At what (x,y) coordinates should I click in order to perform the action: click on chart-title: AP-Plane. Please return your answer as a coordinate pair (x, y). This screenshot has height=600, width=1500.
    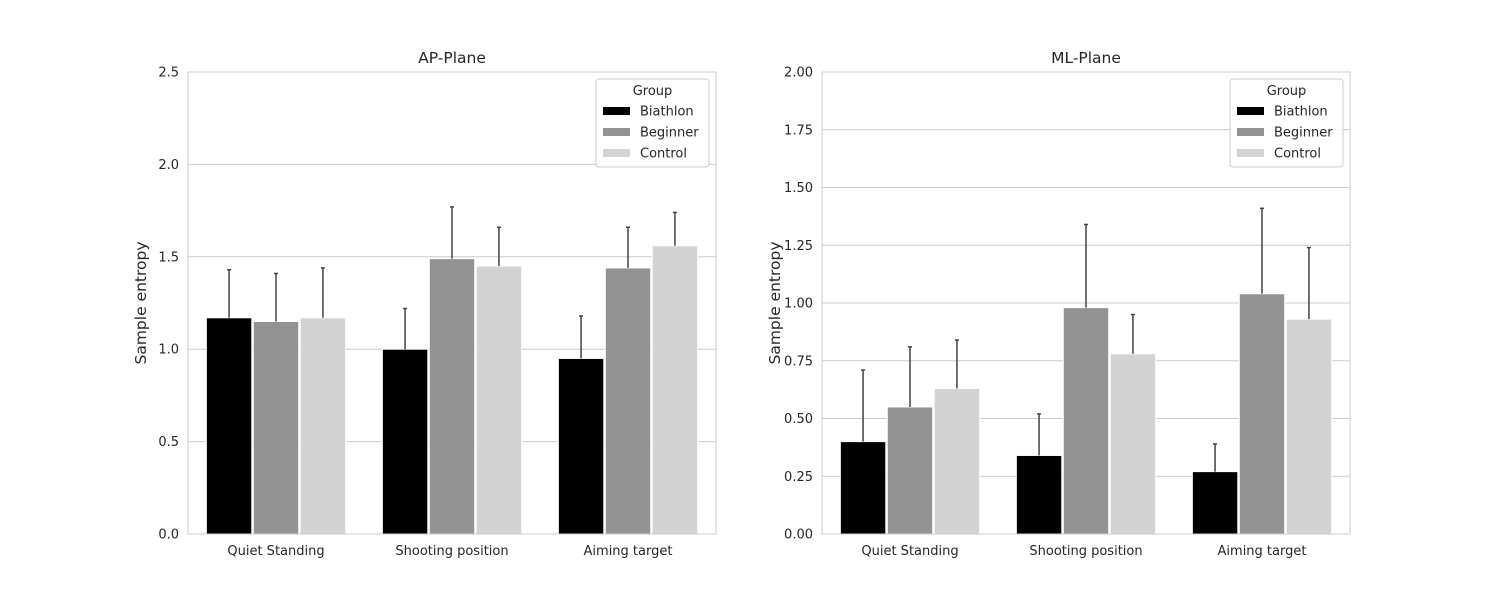
    Looking at the image, I should click on (452, 58).